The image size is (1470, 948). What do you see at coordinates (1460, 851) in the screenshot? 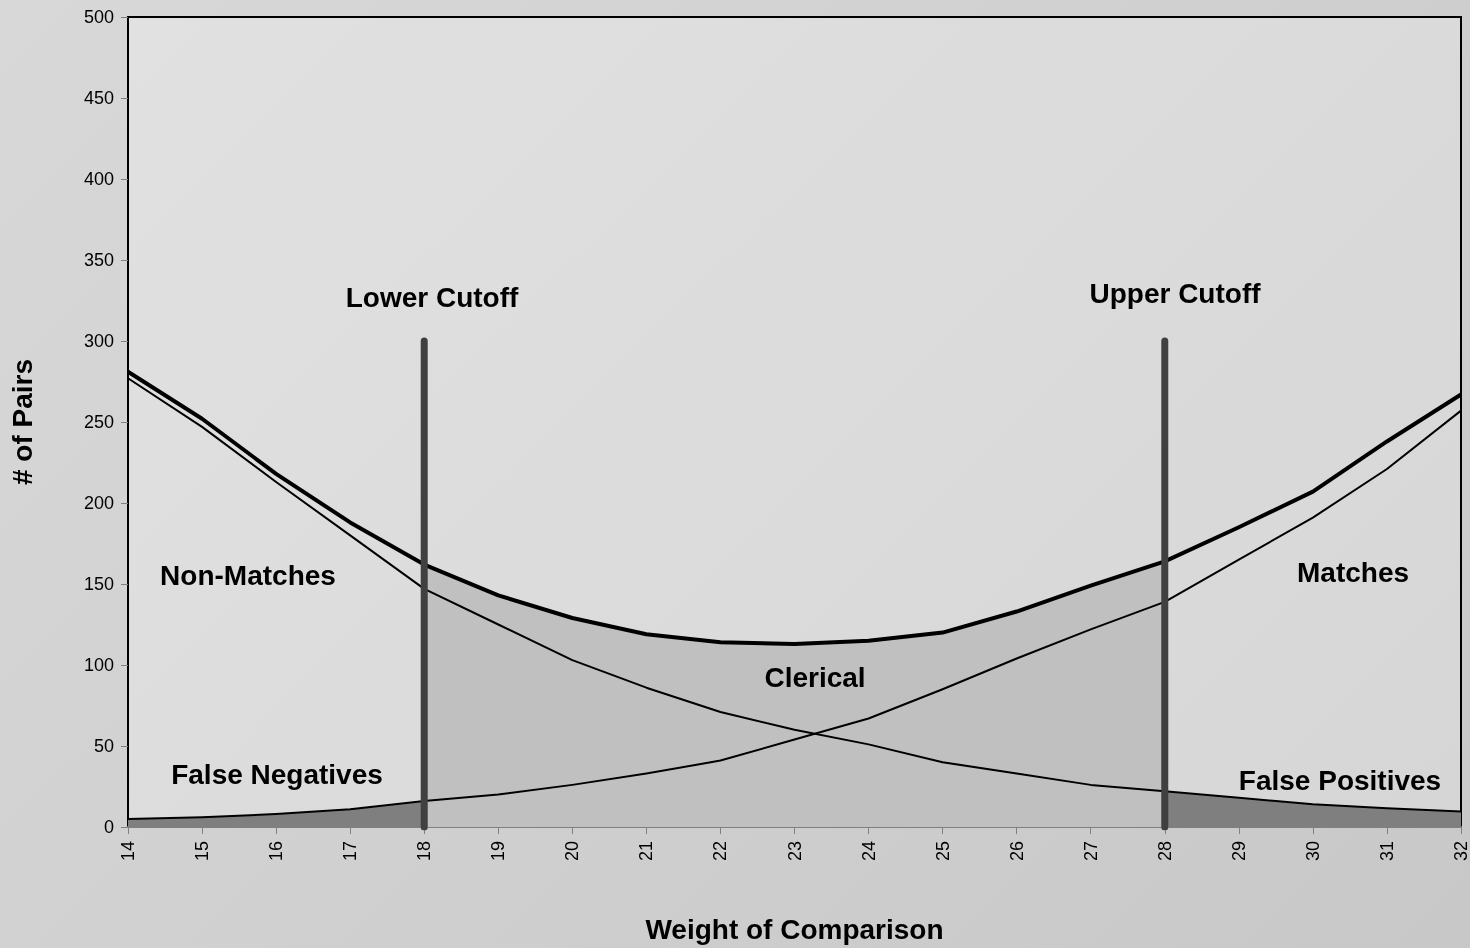
I see `x-tick-label: 32` at bounding box center [1460, 851].